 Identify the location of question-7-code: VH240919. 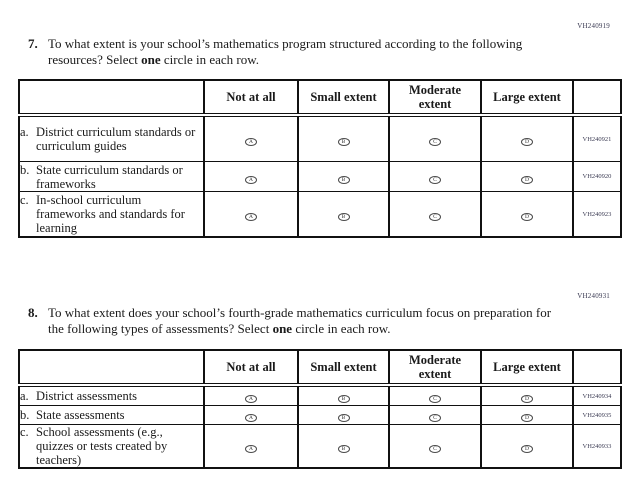
(593, 26).